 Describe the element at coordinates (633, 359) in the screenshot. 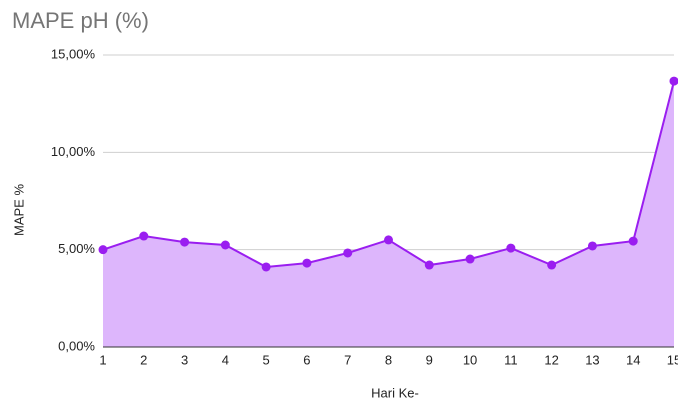

I see `x-tick-label: 14` at that location.